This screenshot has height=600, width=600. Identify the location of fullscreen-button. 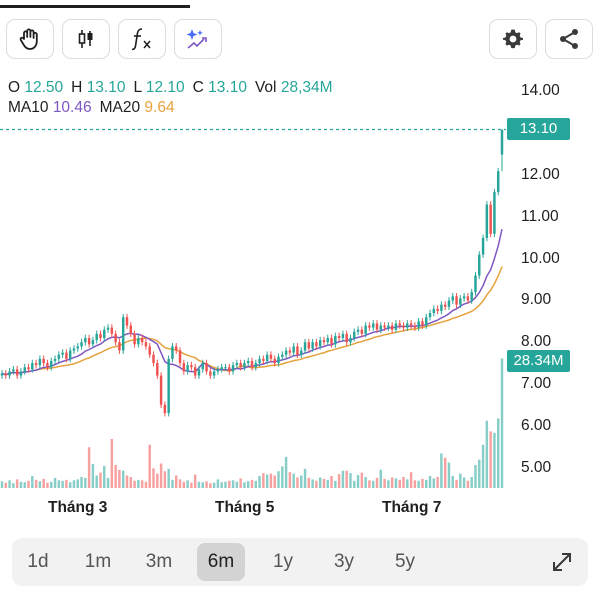
(562, 562).